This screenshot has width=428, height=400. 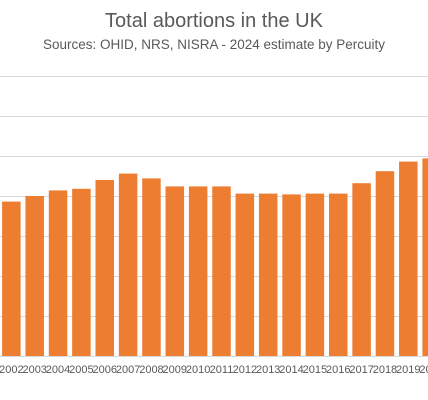 I want to click on x-tick-label: 2009, so click(x=175, y=370).